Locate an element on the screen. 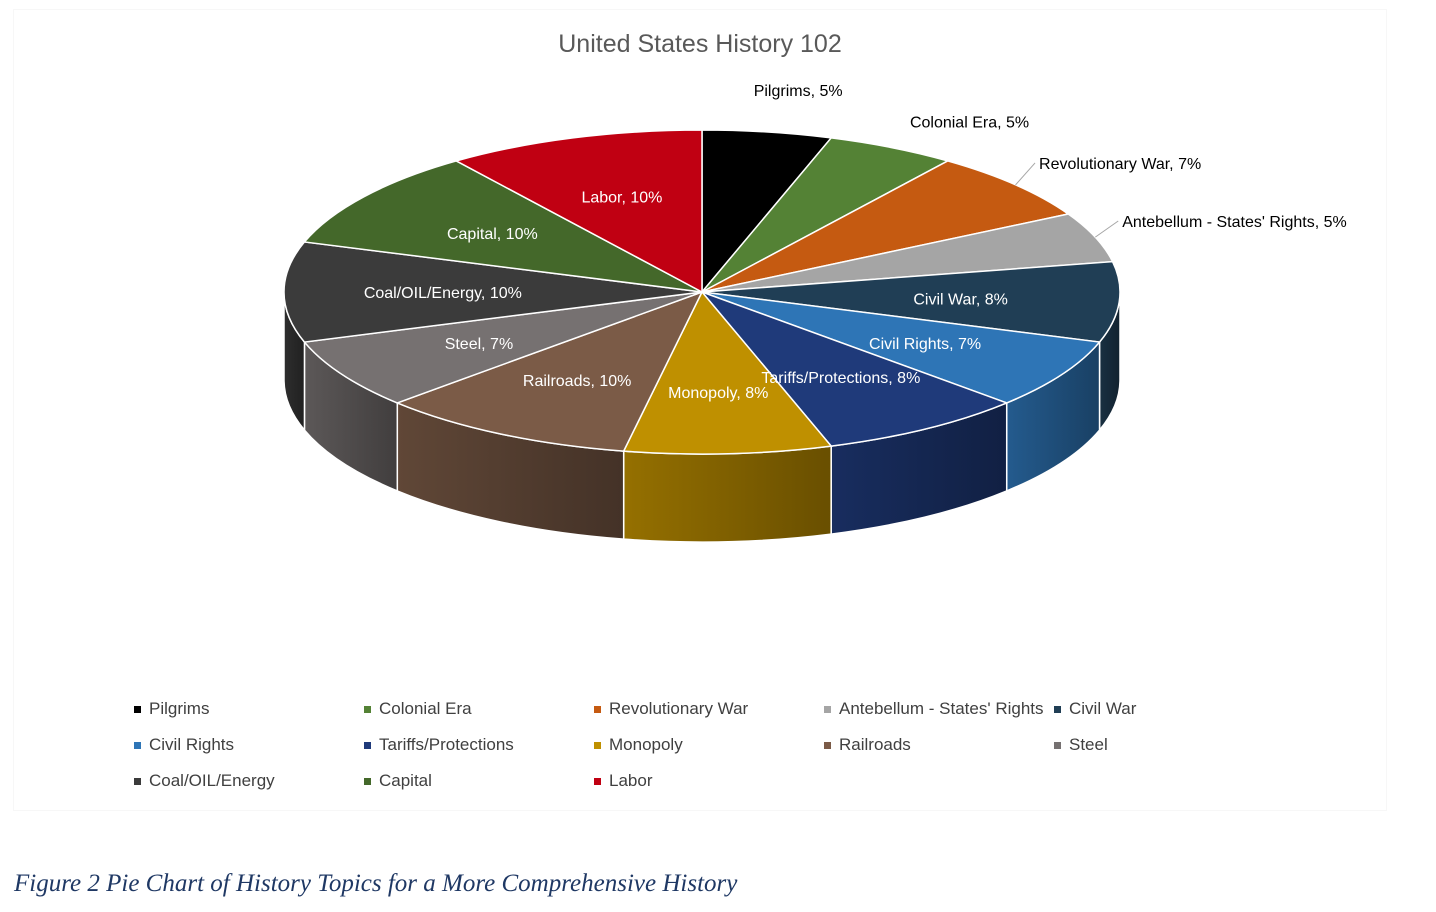 Image resolution: width=1436 pixels, height=912 pixels. legend-item: Railroads is located at coordinates (939, 745).